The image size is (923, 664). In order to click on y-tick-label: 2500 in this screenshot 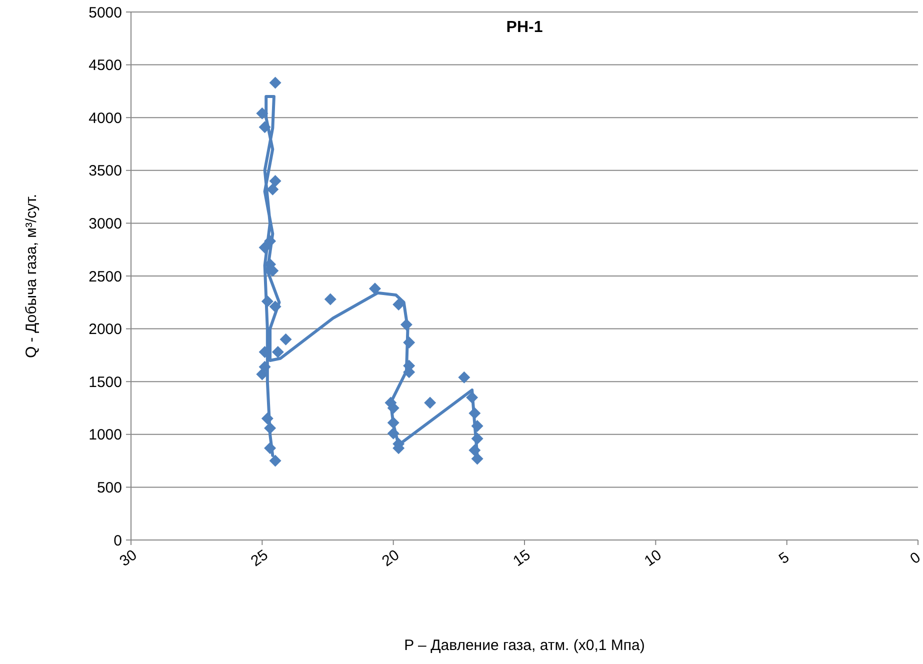, I will do `click(105, 277)`.